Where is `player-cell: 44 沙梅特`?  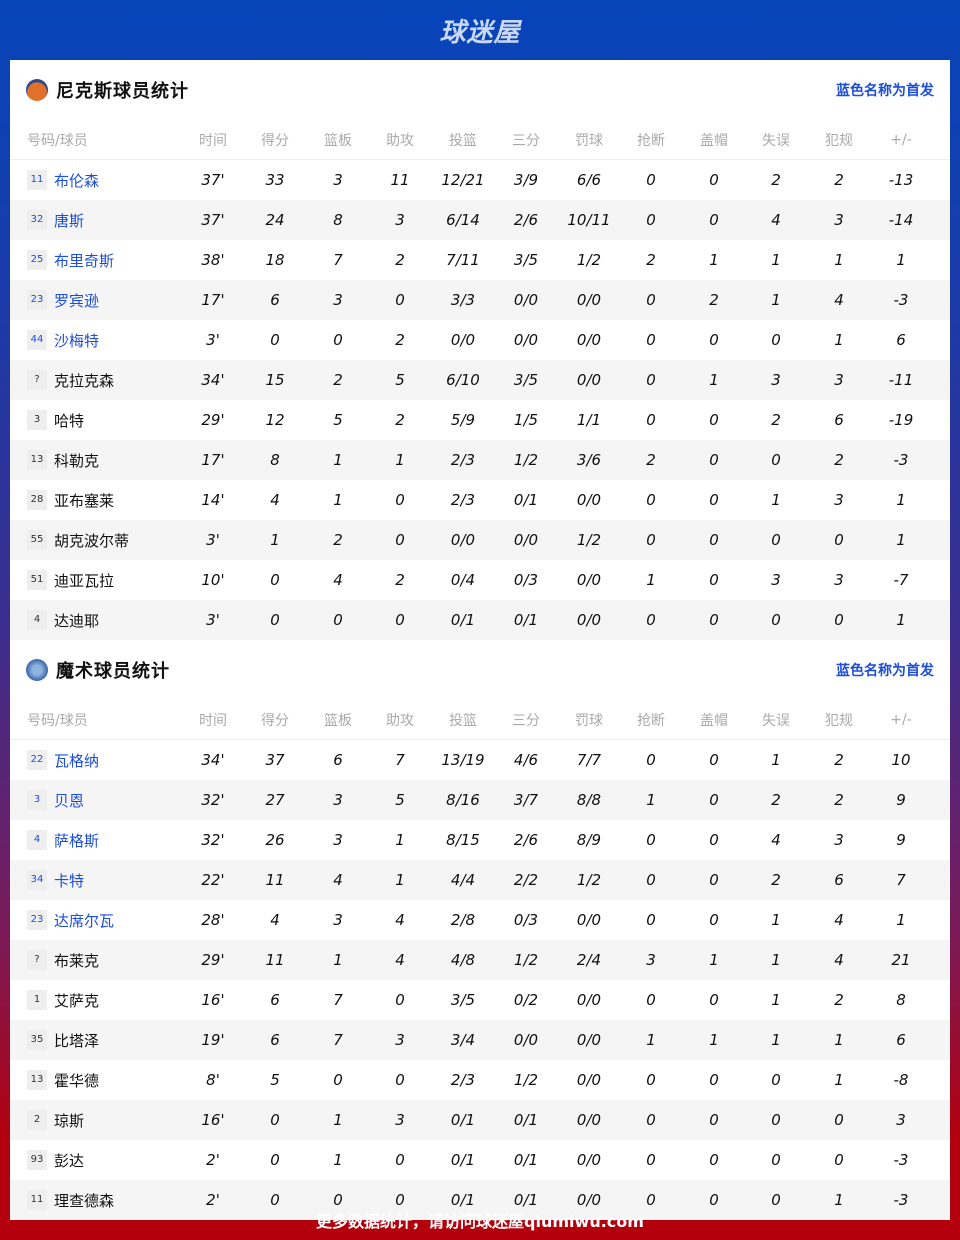 player-cell: 44 沙梅特 is located at coordinates (63, 340).